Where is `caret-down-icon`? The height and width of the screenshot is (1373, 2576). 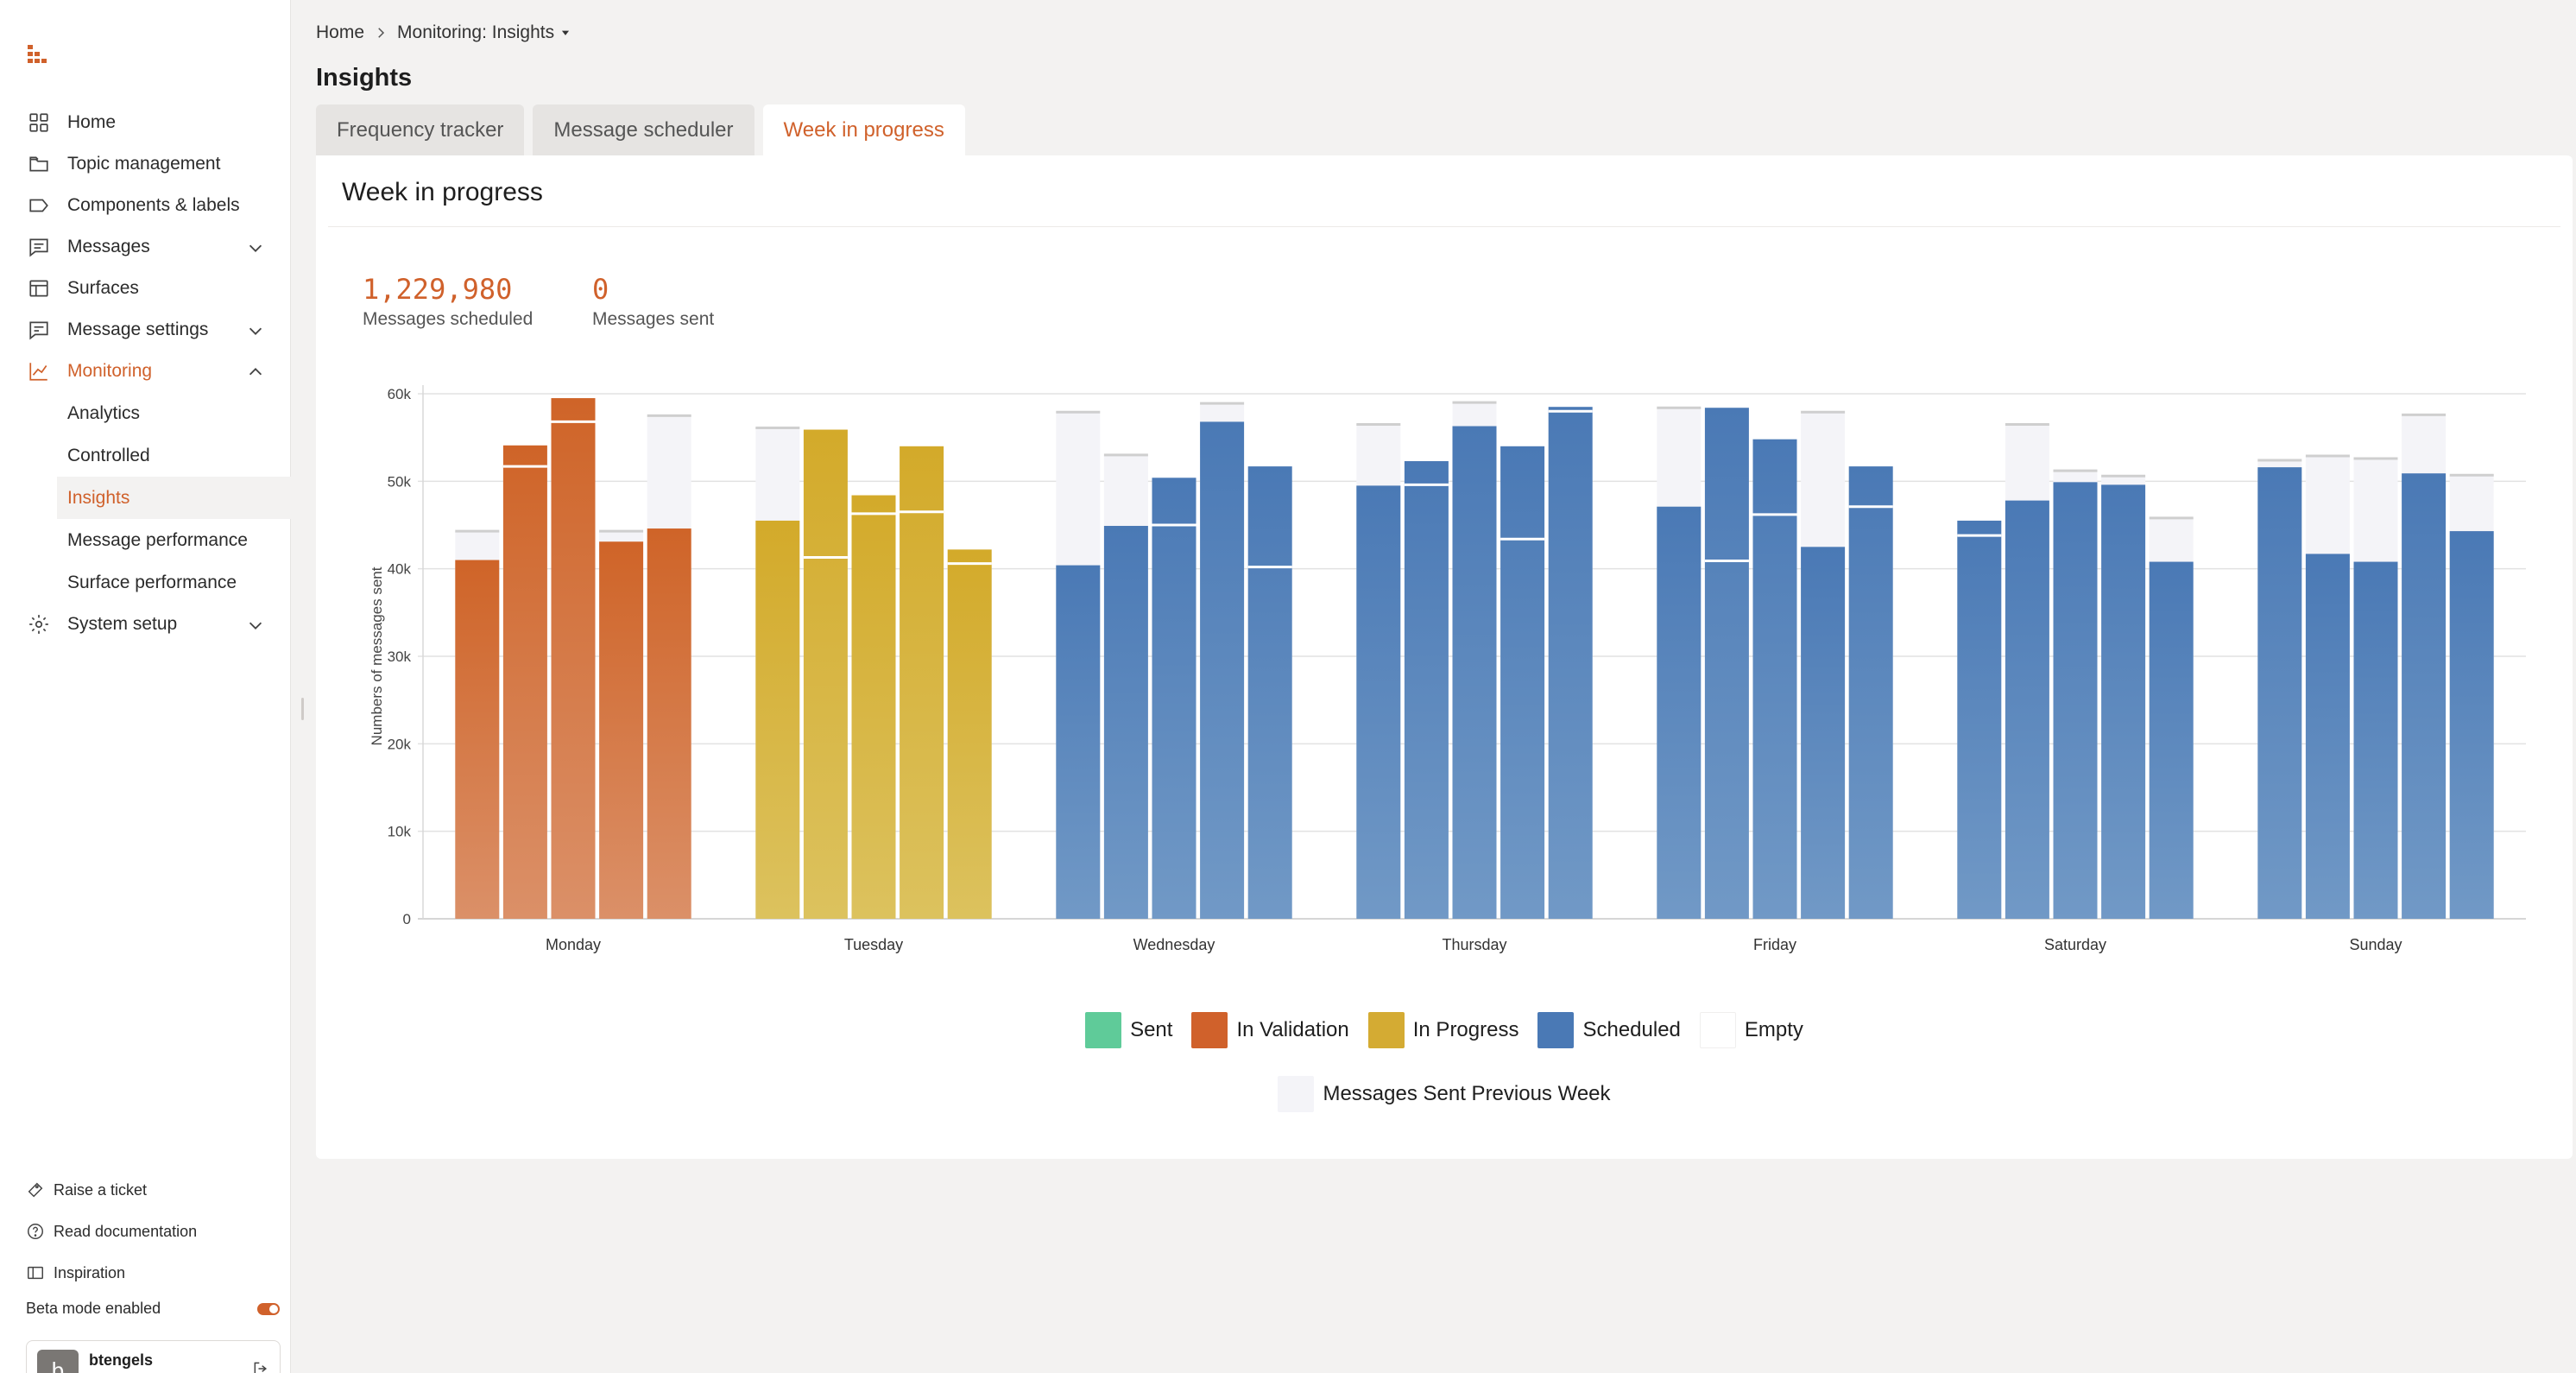 caret-down-icon is located at coordinates (565, 33).